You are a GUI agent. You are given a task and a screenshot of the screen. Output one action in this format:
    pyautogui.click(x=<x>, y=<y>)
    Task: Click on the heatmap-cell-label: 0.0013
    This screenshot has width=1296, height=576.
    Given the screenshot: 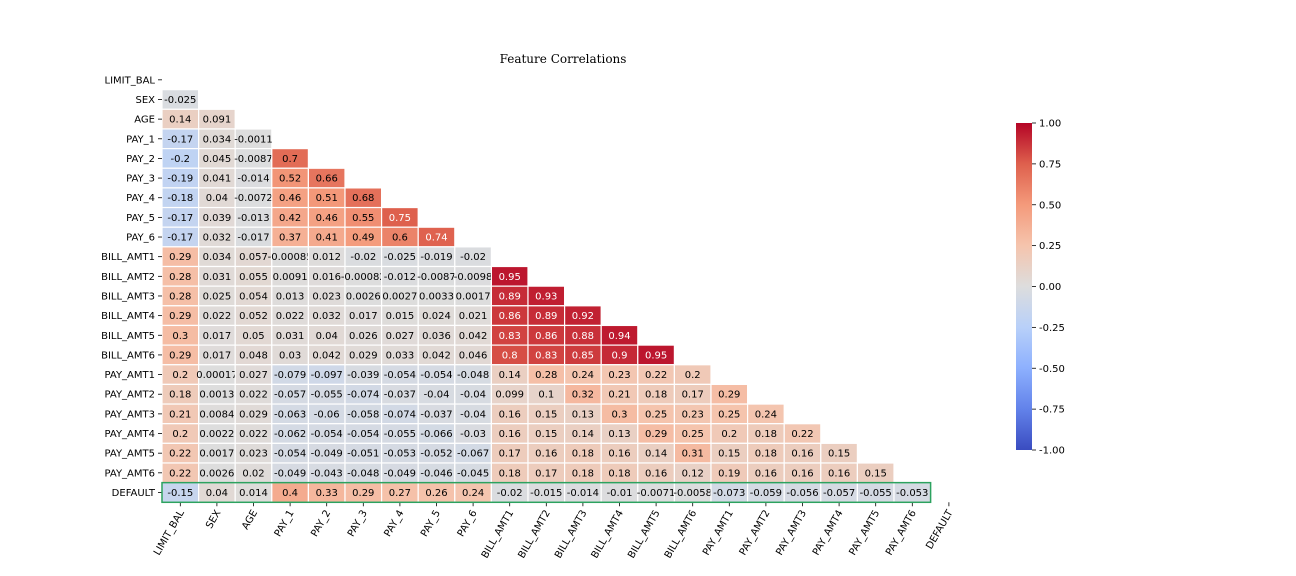 What is the action you would take?
    pyautogui.click(x=216, y=395)
    